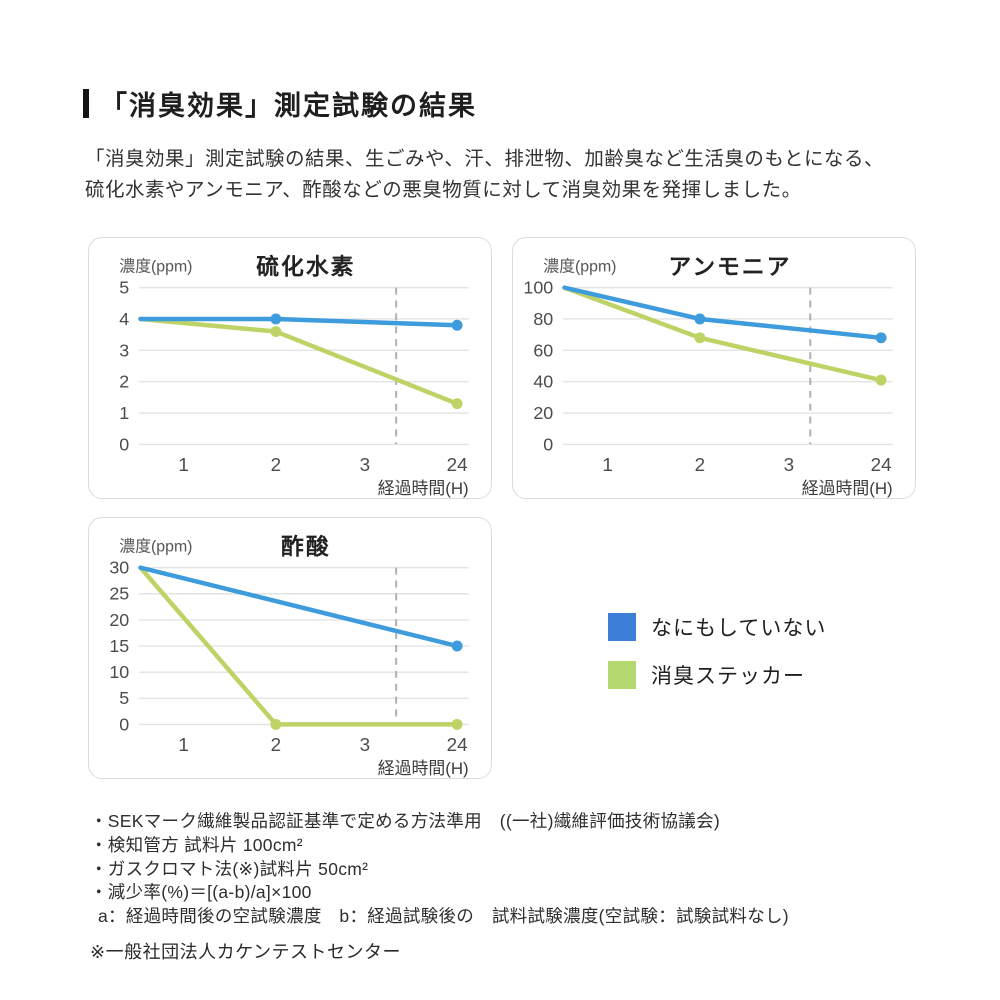  I want to click on title-accent-bar, so click(86, 103).